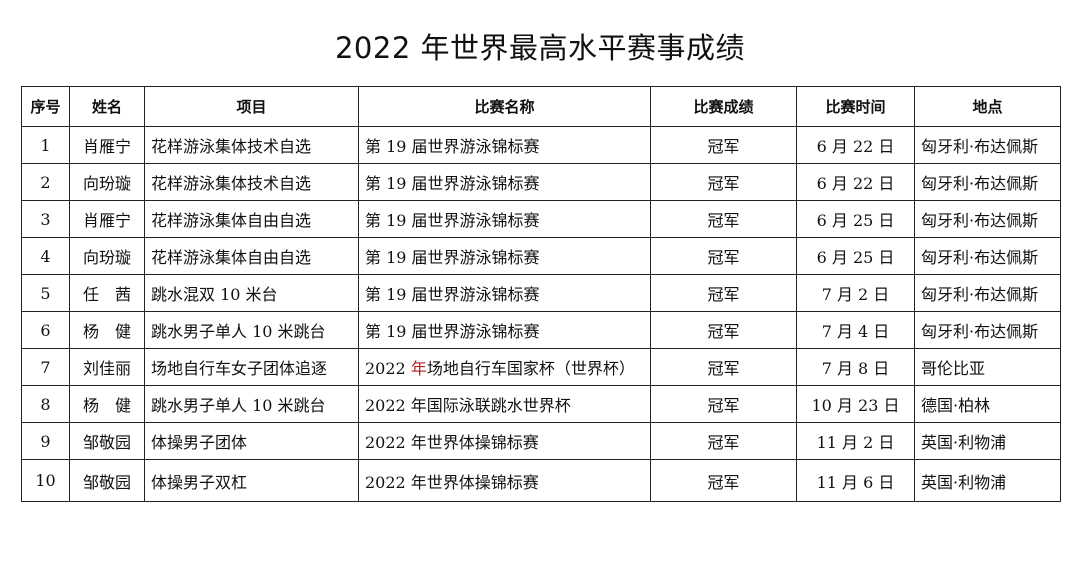 The width and height of the screenshot is (1080, 562). What do you see at coordinates (530, 368) in the screenshot?
I see `competition-suffix: 场地自行车国家杯（世界杯）` at bounding box center [530, 368].